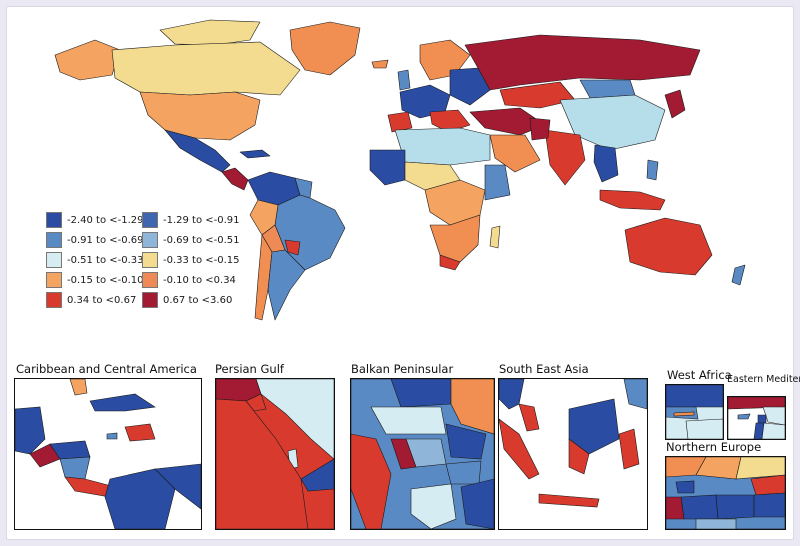 This screenshot has height=546, width=800. What do you see at coordinates (106, 369) in the screenshot?
I see `inset-title-caribbean: Caribbean and Central America` at bounding box center [106, 369].